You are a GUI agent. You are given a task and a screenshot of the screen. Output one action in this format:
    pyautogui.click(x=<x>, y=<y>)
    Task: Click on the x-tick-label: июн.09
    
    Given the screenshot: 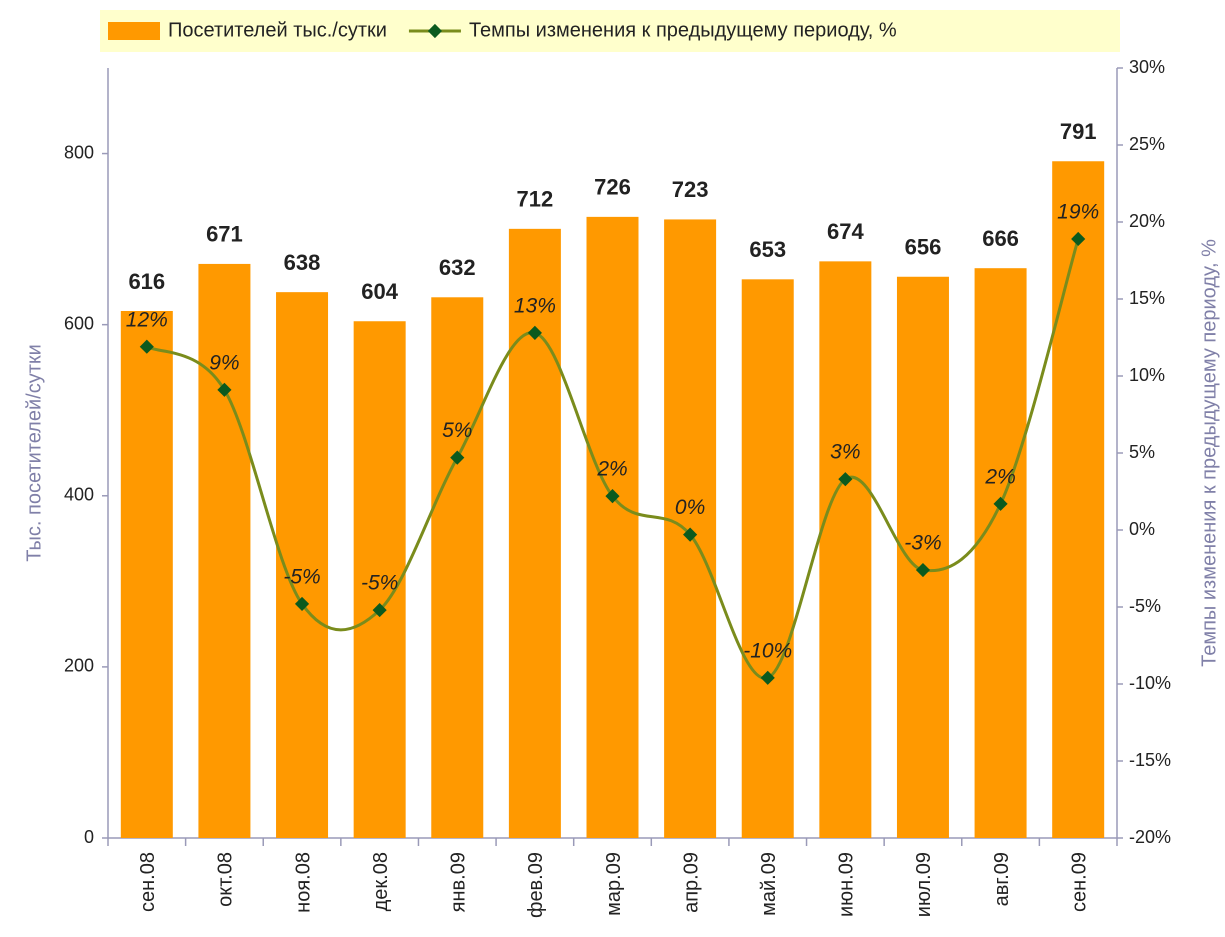 What is the action you would take?
    pyautogui.click(x=847, y=884)
    